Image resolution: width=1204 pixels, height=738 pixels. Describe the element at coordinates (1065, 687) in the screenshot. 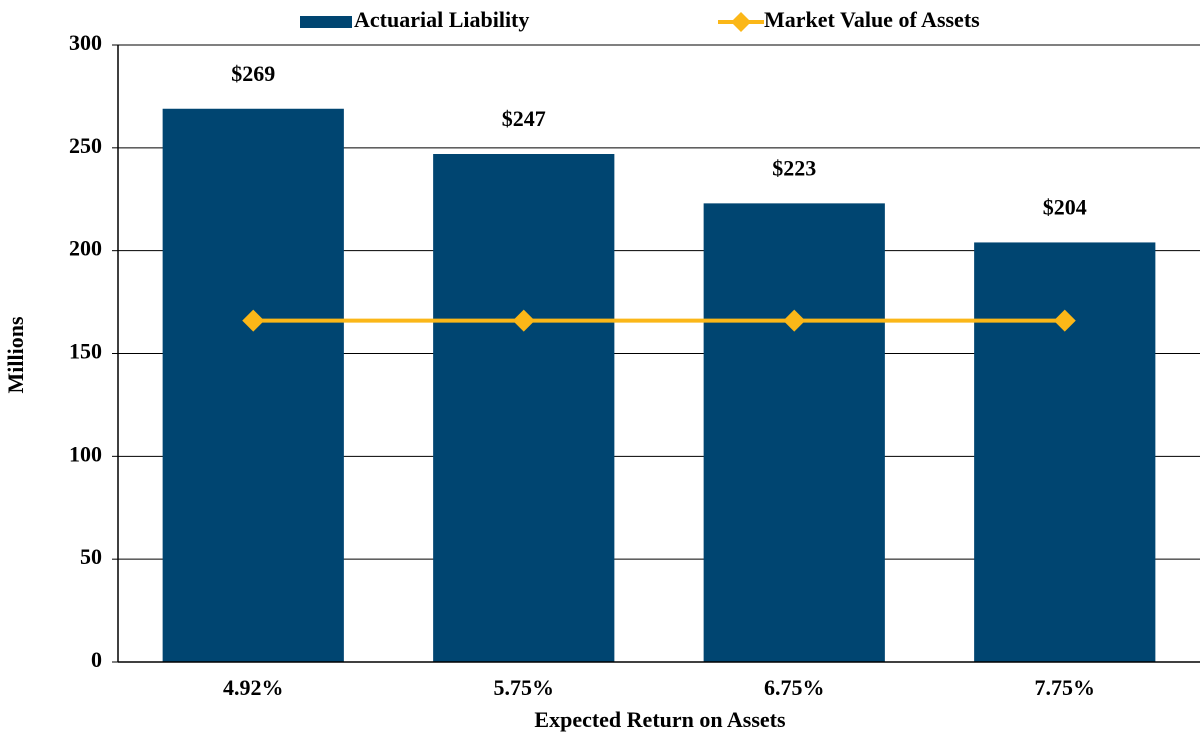

I see `x-tick-label: 7.75%` at that location.